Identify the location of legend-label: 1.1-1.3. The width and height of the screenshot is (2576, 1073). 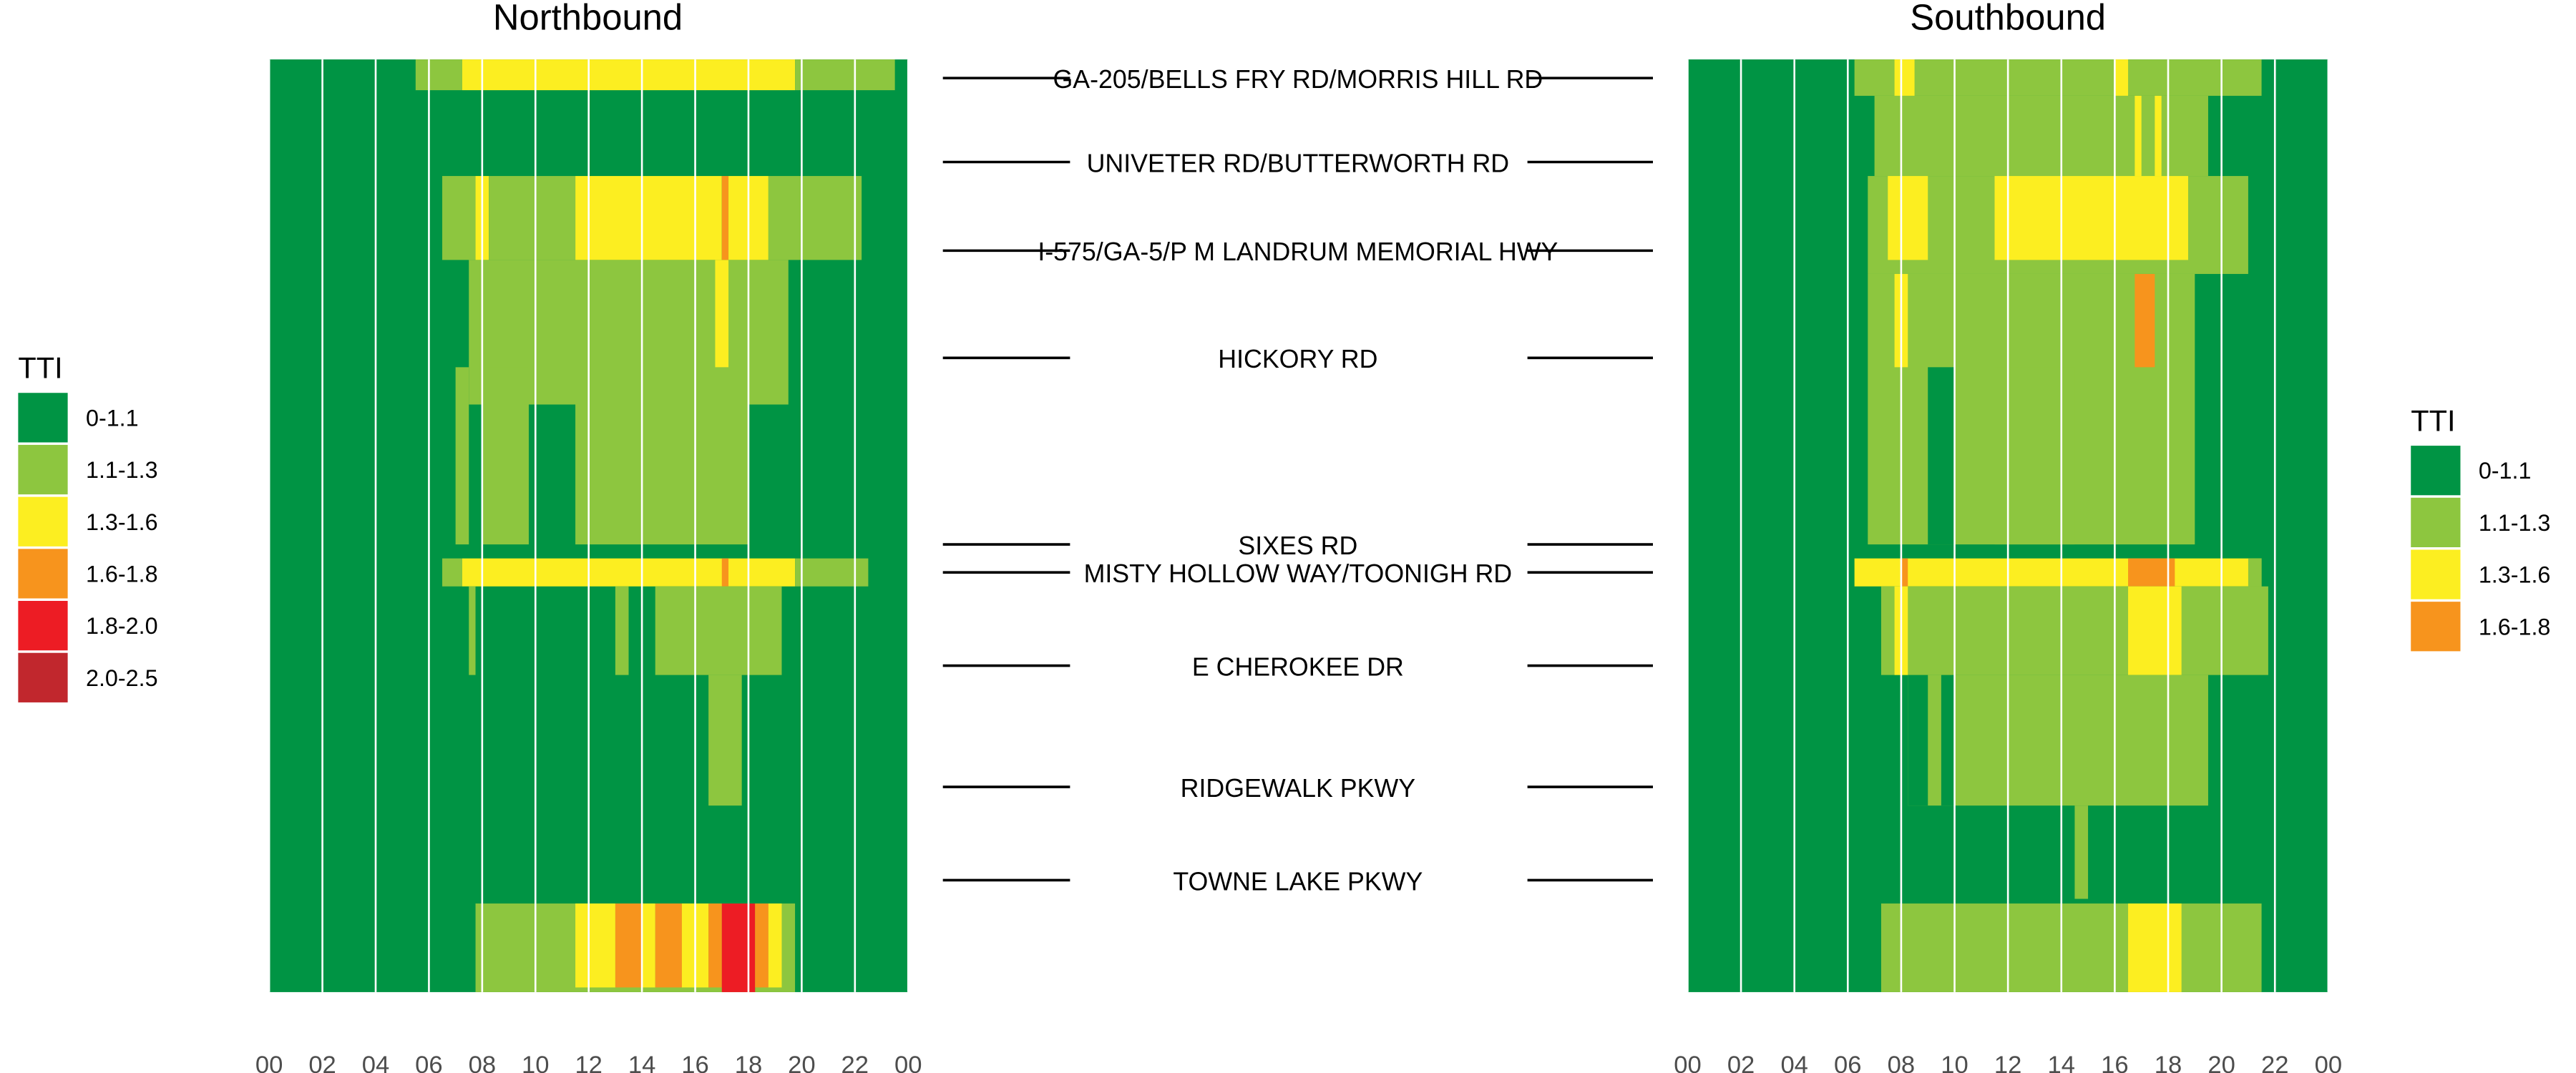
(2515, 523).